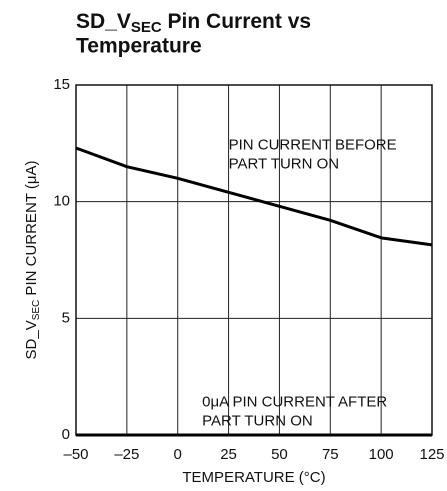 The width and height of the screenshot is (447, 491). Describe the element at coordinates (313, 145) in the screenshot. I see `annotation: PIN CURRENT BEFORE` at that location.